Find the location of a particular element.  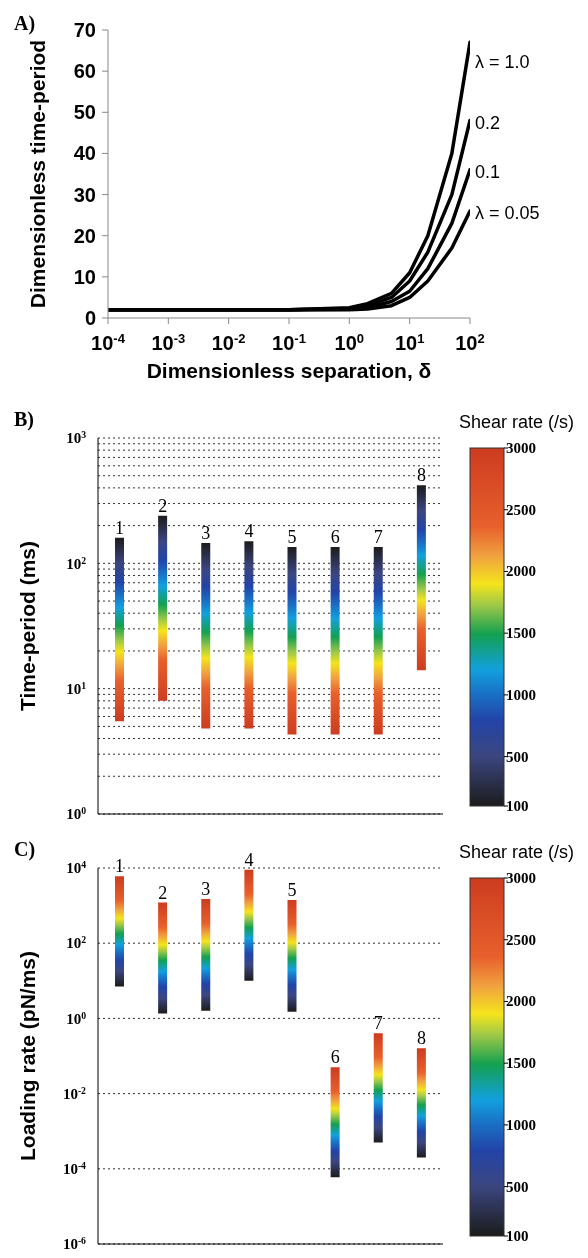

x-axis-title: Dimensionless separation, δ is located at coordinates (289, 370).